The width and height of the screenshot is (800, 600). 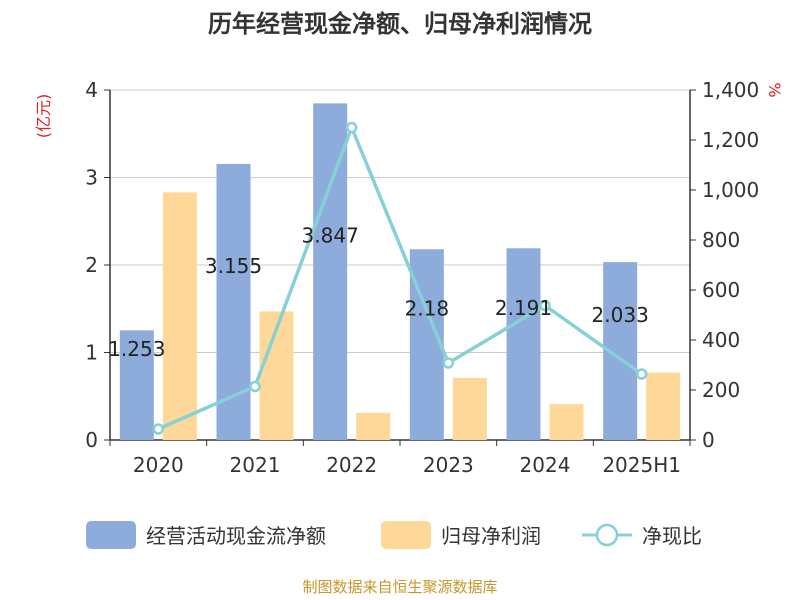 I want to click on cashflow-value-label: 1.253, so click(x=136, y=349).